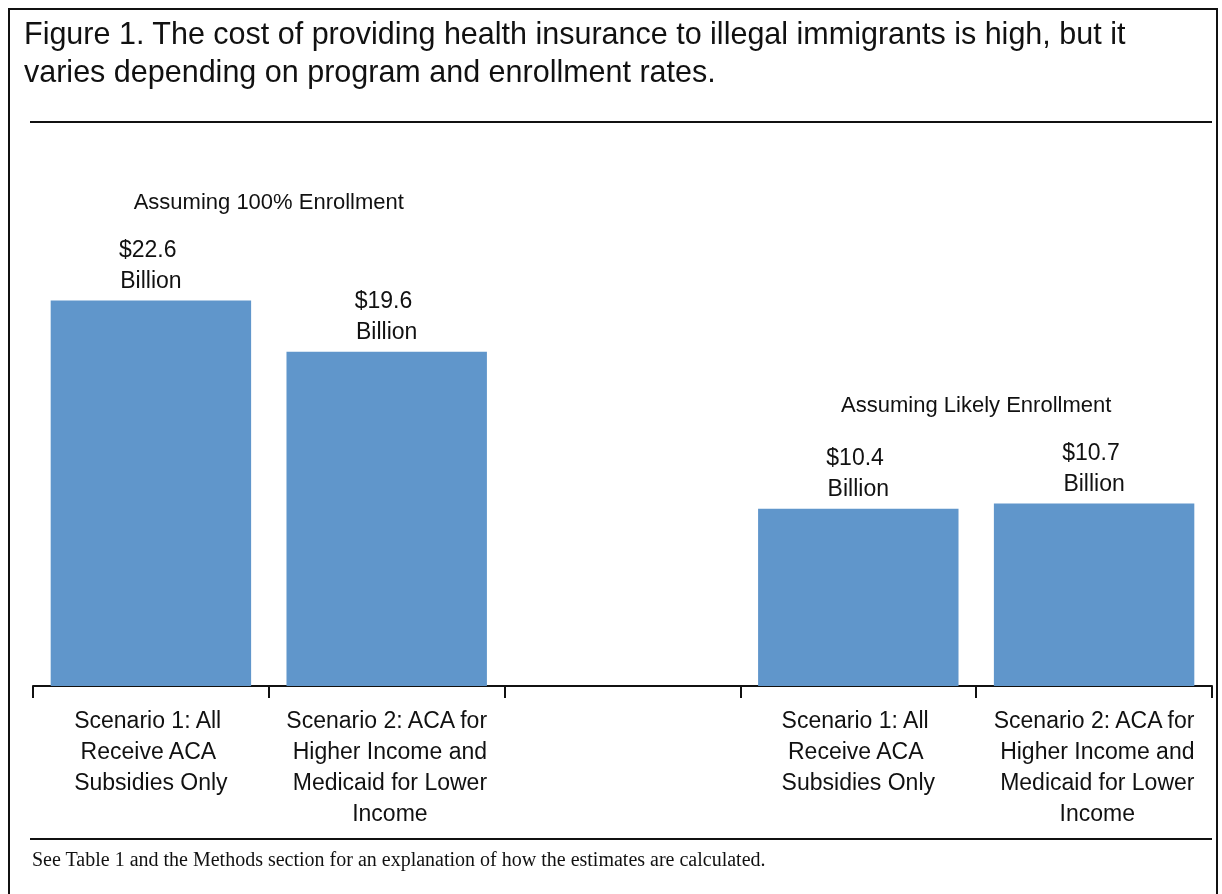 The image size is (1222, 894). What do you see at coordinates (268, 202) in the screenshot?
I see `text: Assuming 100% Enrollment` at bounding box center [268, 202].